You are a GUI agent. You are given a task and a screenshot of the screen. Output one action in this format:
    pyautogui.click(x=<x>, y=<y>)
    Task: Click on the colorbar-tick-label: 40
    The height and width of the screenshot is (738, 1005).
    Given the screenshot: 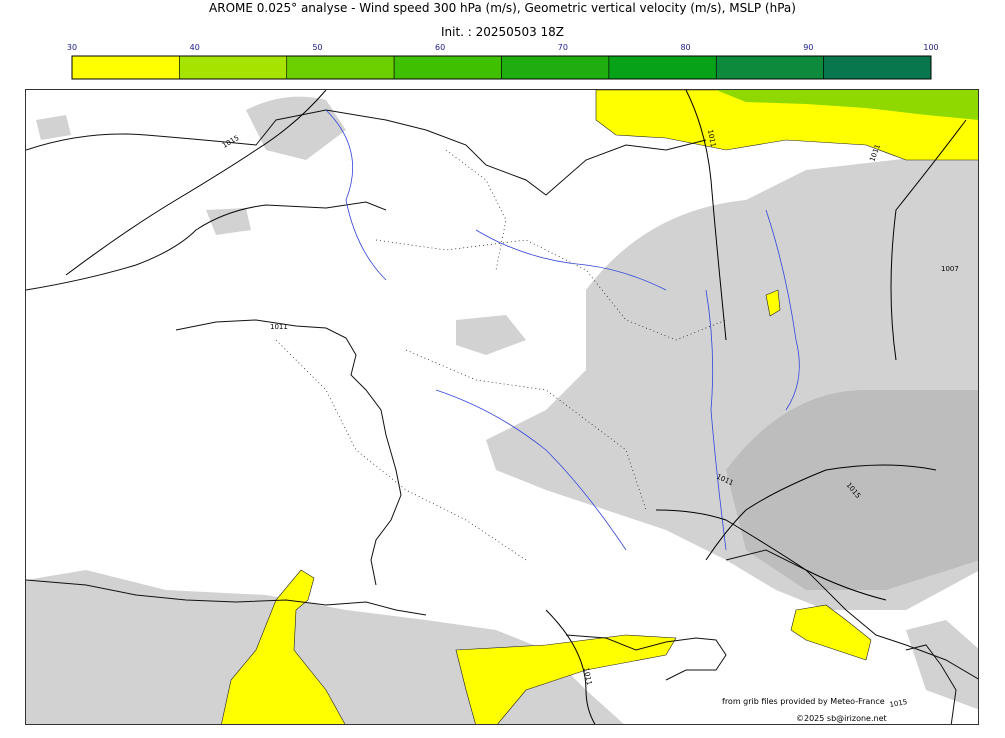 What is the action you would take?
    pyautogui.click(x=195, y=47)
    